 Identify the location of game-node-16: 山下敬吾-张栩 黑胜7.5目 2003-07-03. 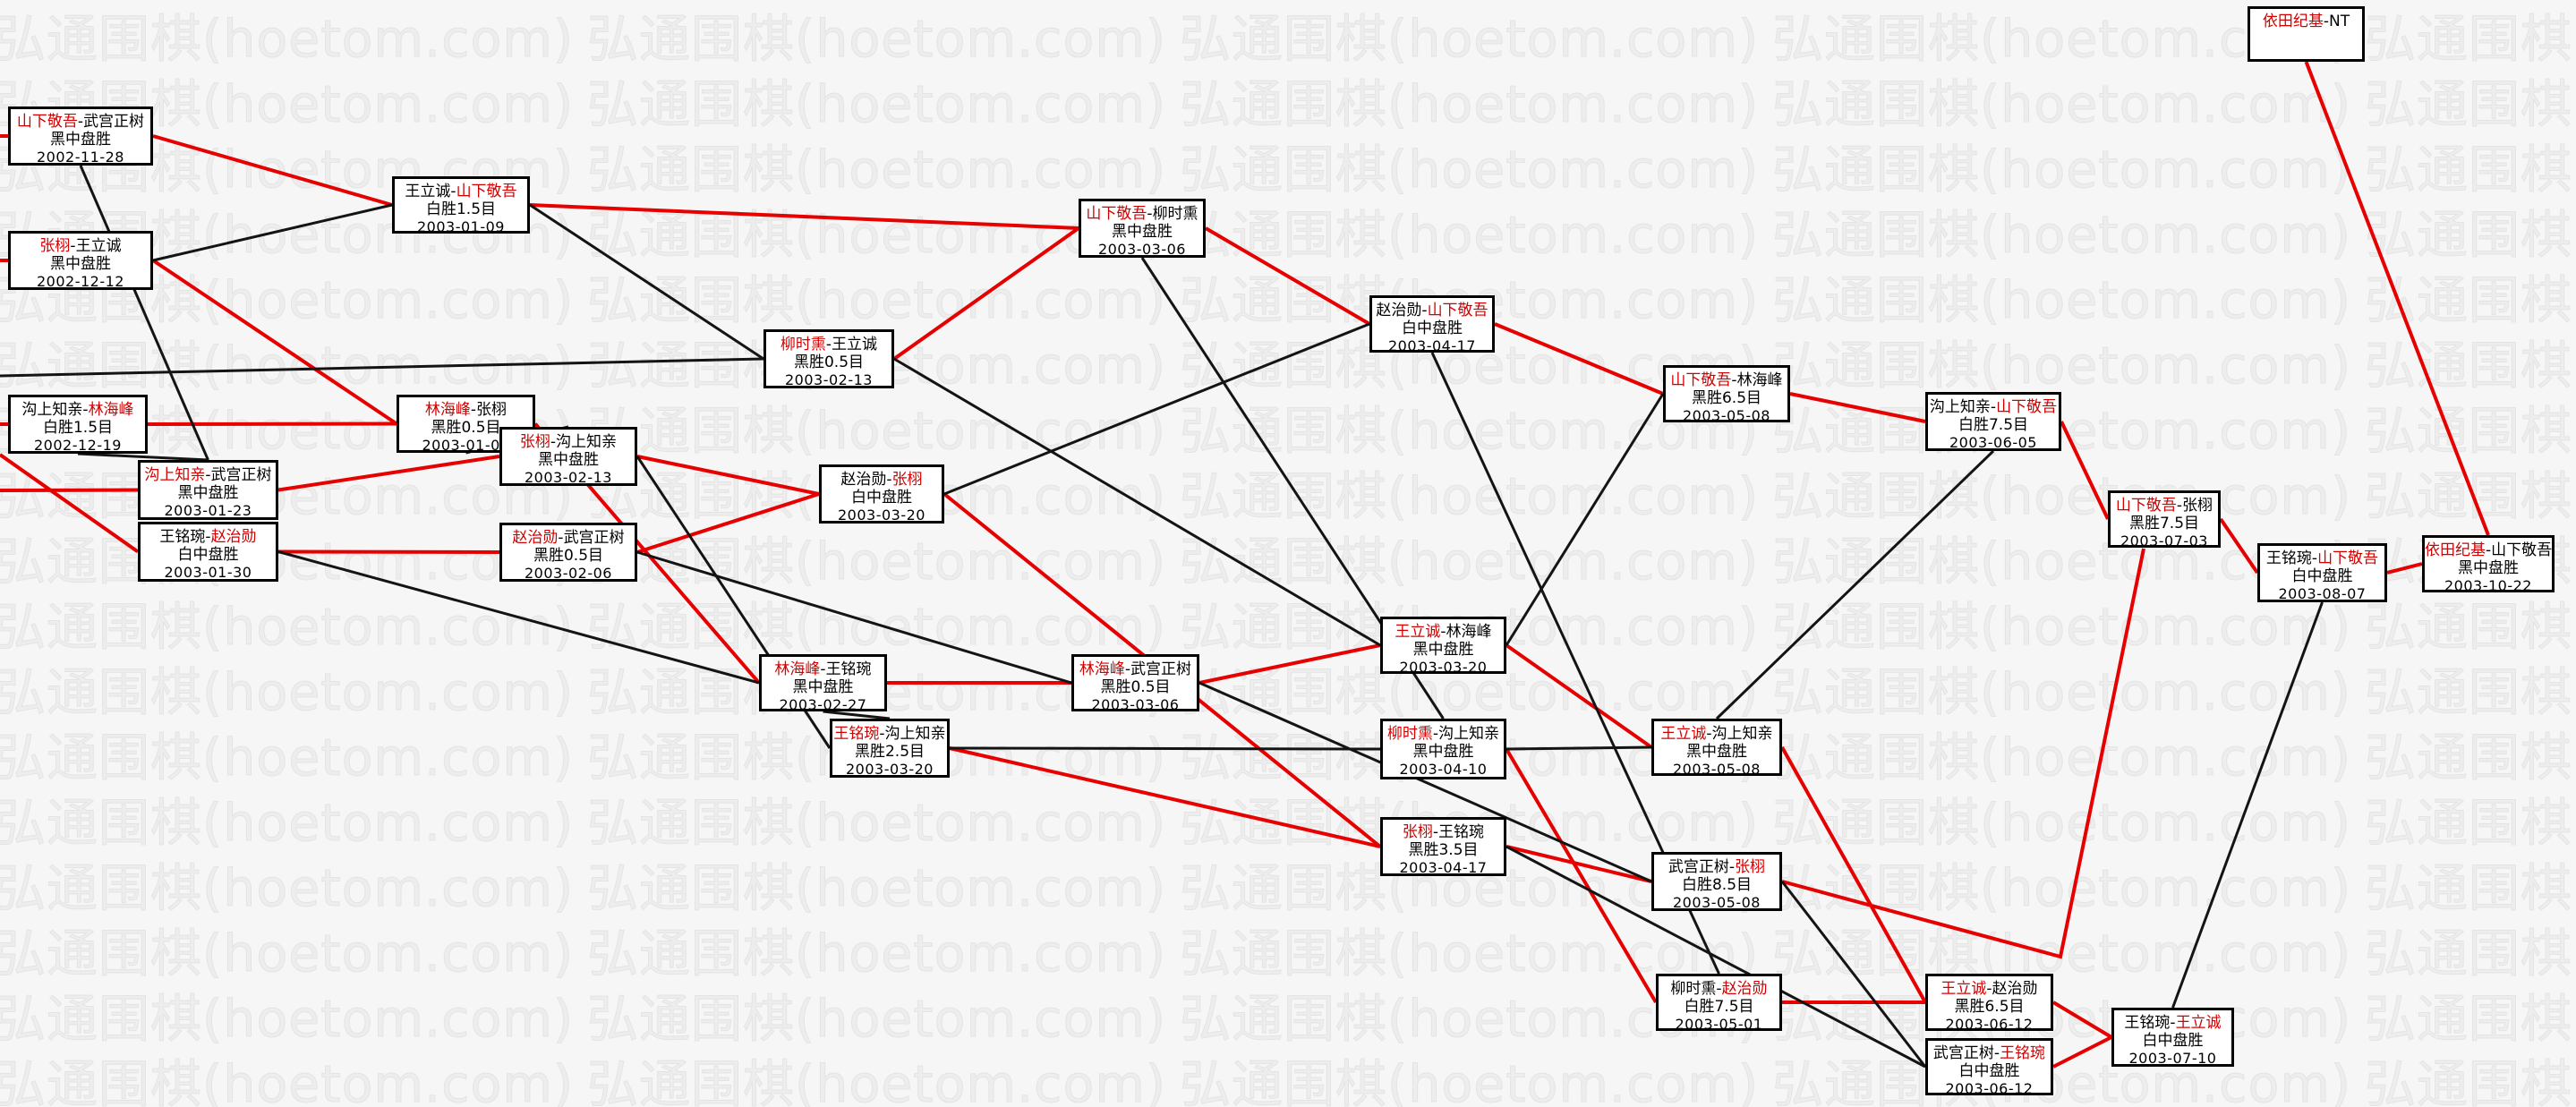
(2164, 519).